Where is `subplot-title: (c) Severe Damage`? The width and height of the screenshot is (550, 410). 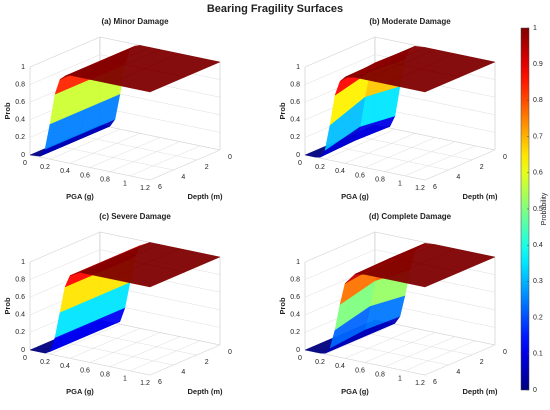
subplot-title: (c) Severe Damage is located at coordinates (135, 216).